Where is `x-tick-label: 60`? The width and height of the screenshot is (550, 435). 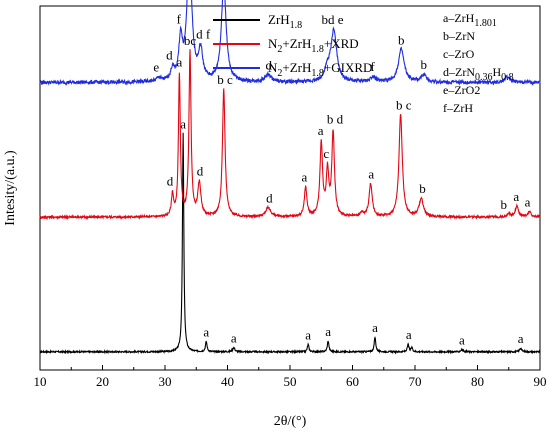 x-tick-label: 60 is located at coordinates (352, 381).